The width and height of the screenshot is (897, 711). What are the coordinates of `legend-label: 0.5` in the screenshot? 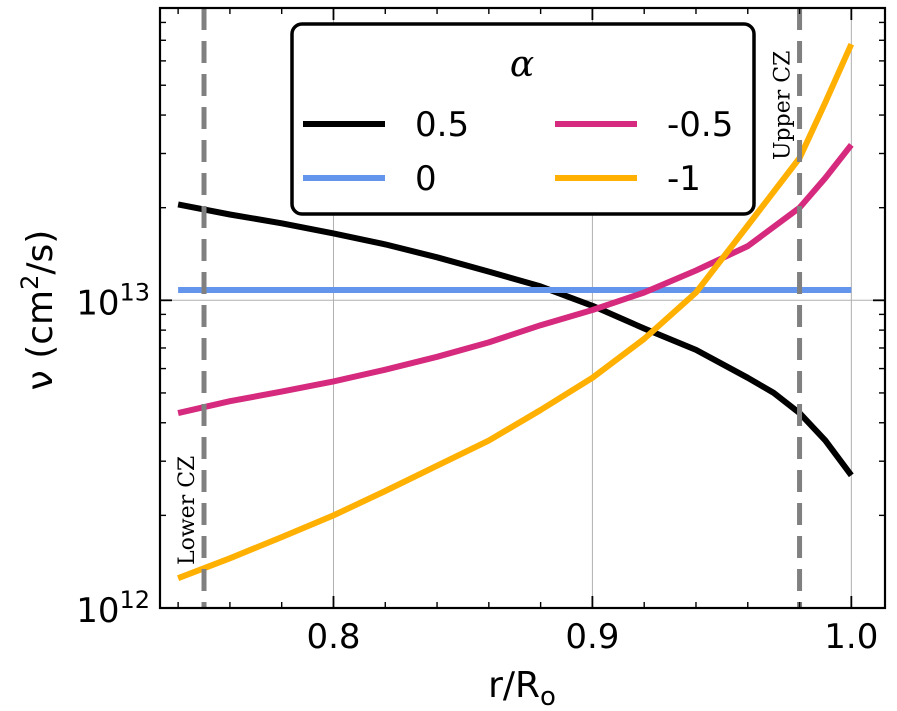 It's located at (442, 125).